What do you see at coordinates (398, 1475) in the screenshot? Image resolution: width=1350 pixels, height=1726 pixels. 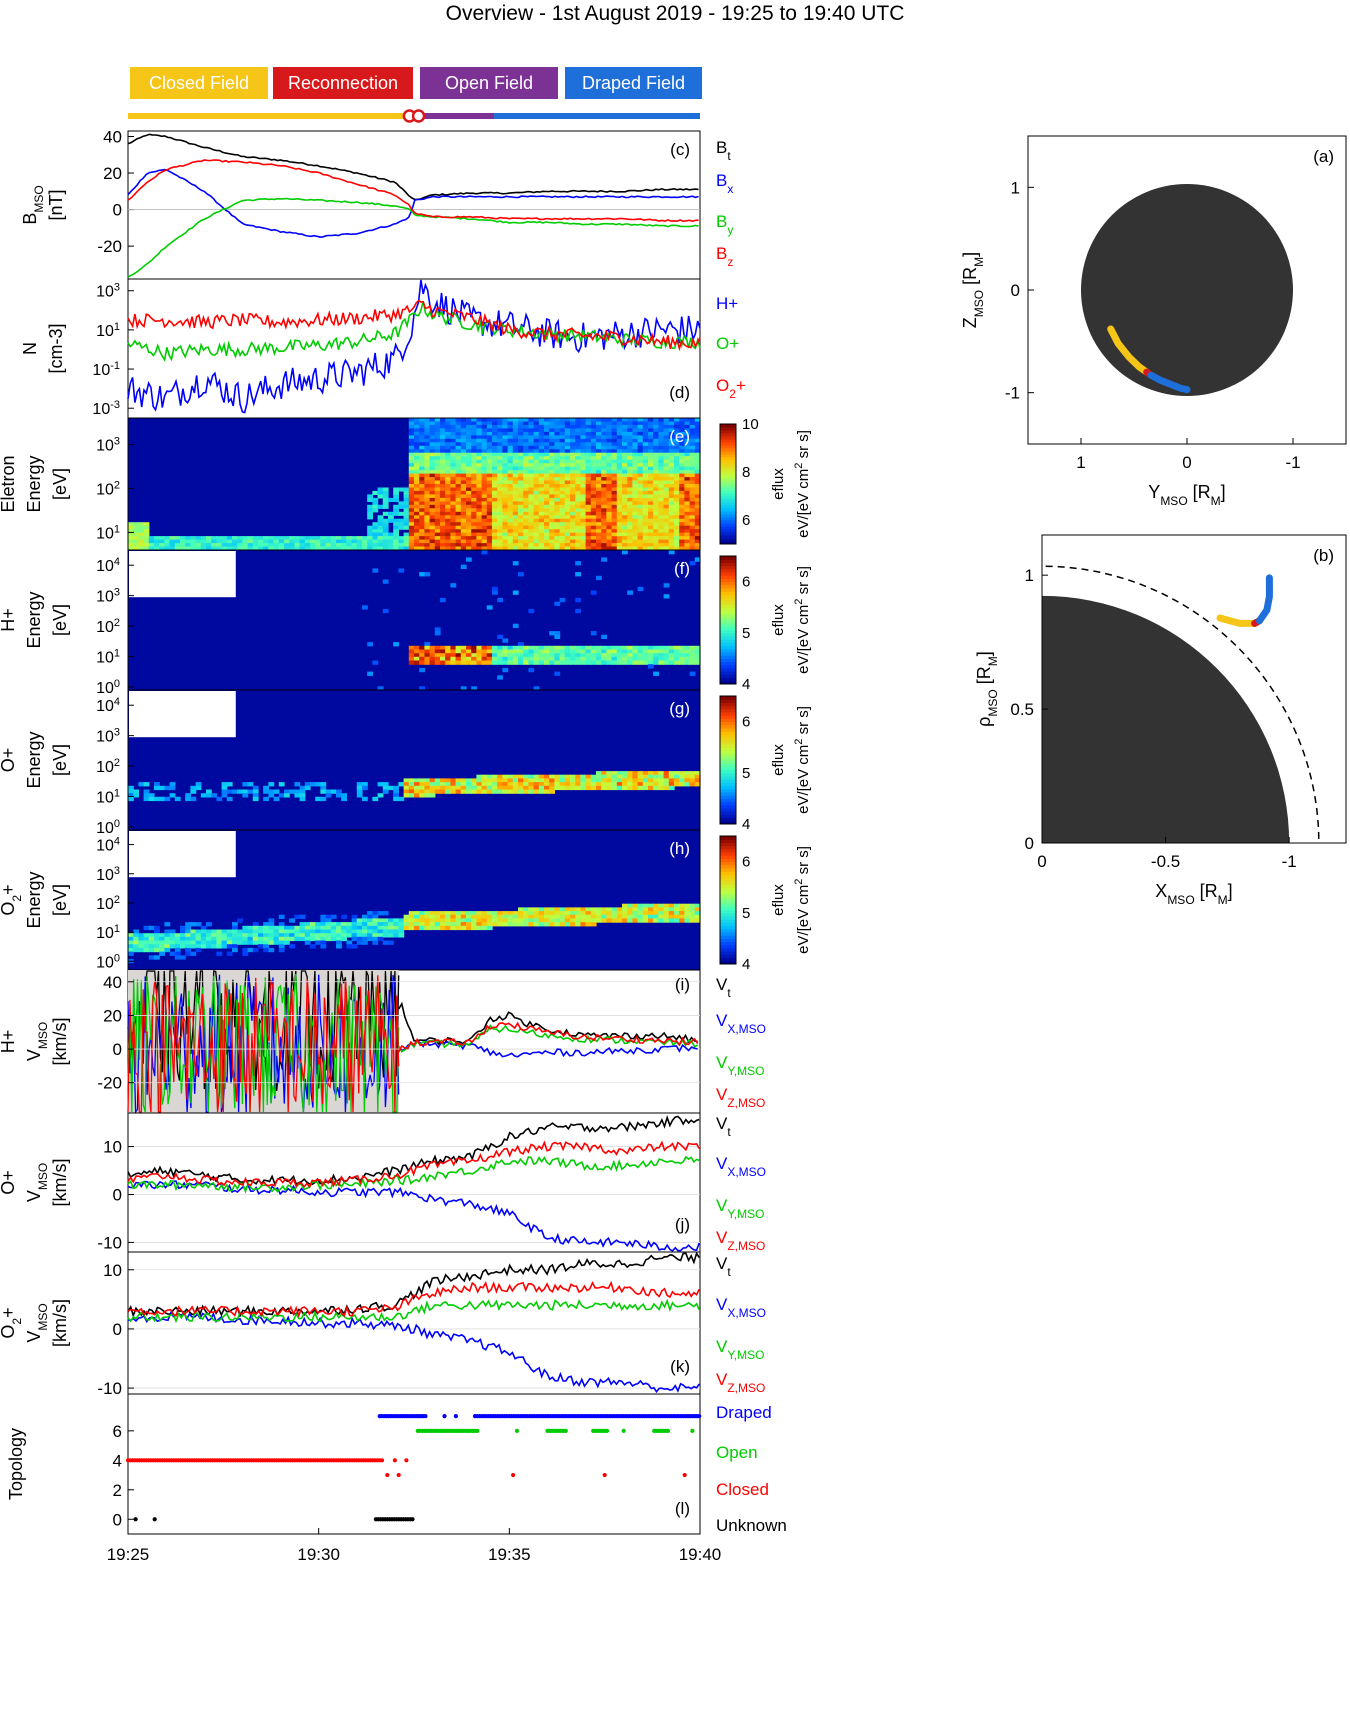 I see `topology-Closed-sparse-point` at bounding box center [398, 1475].